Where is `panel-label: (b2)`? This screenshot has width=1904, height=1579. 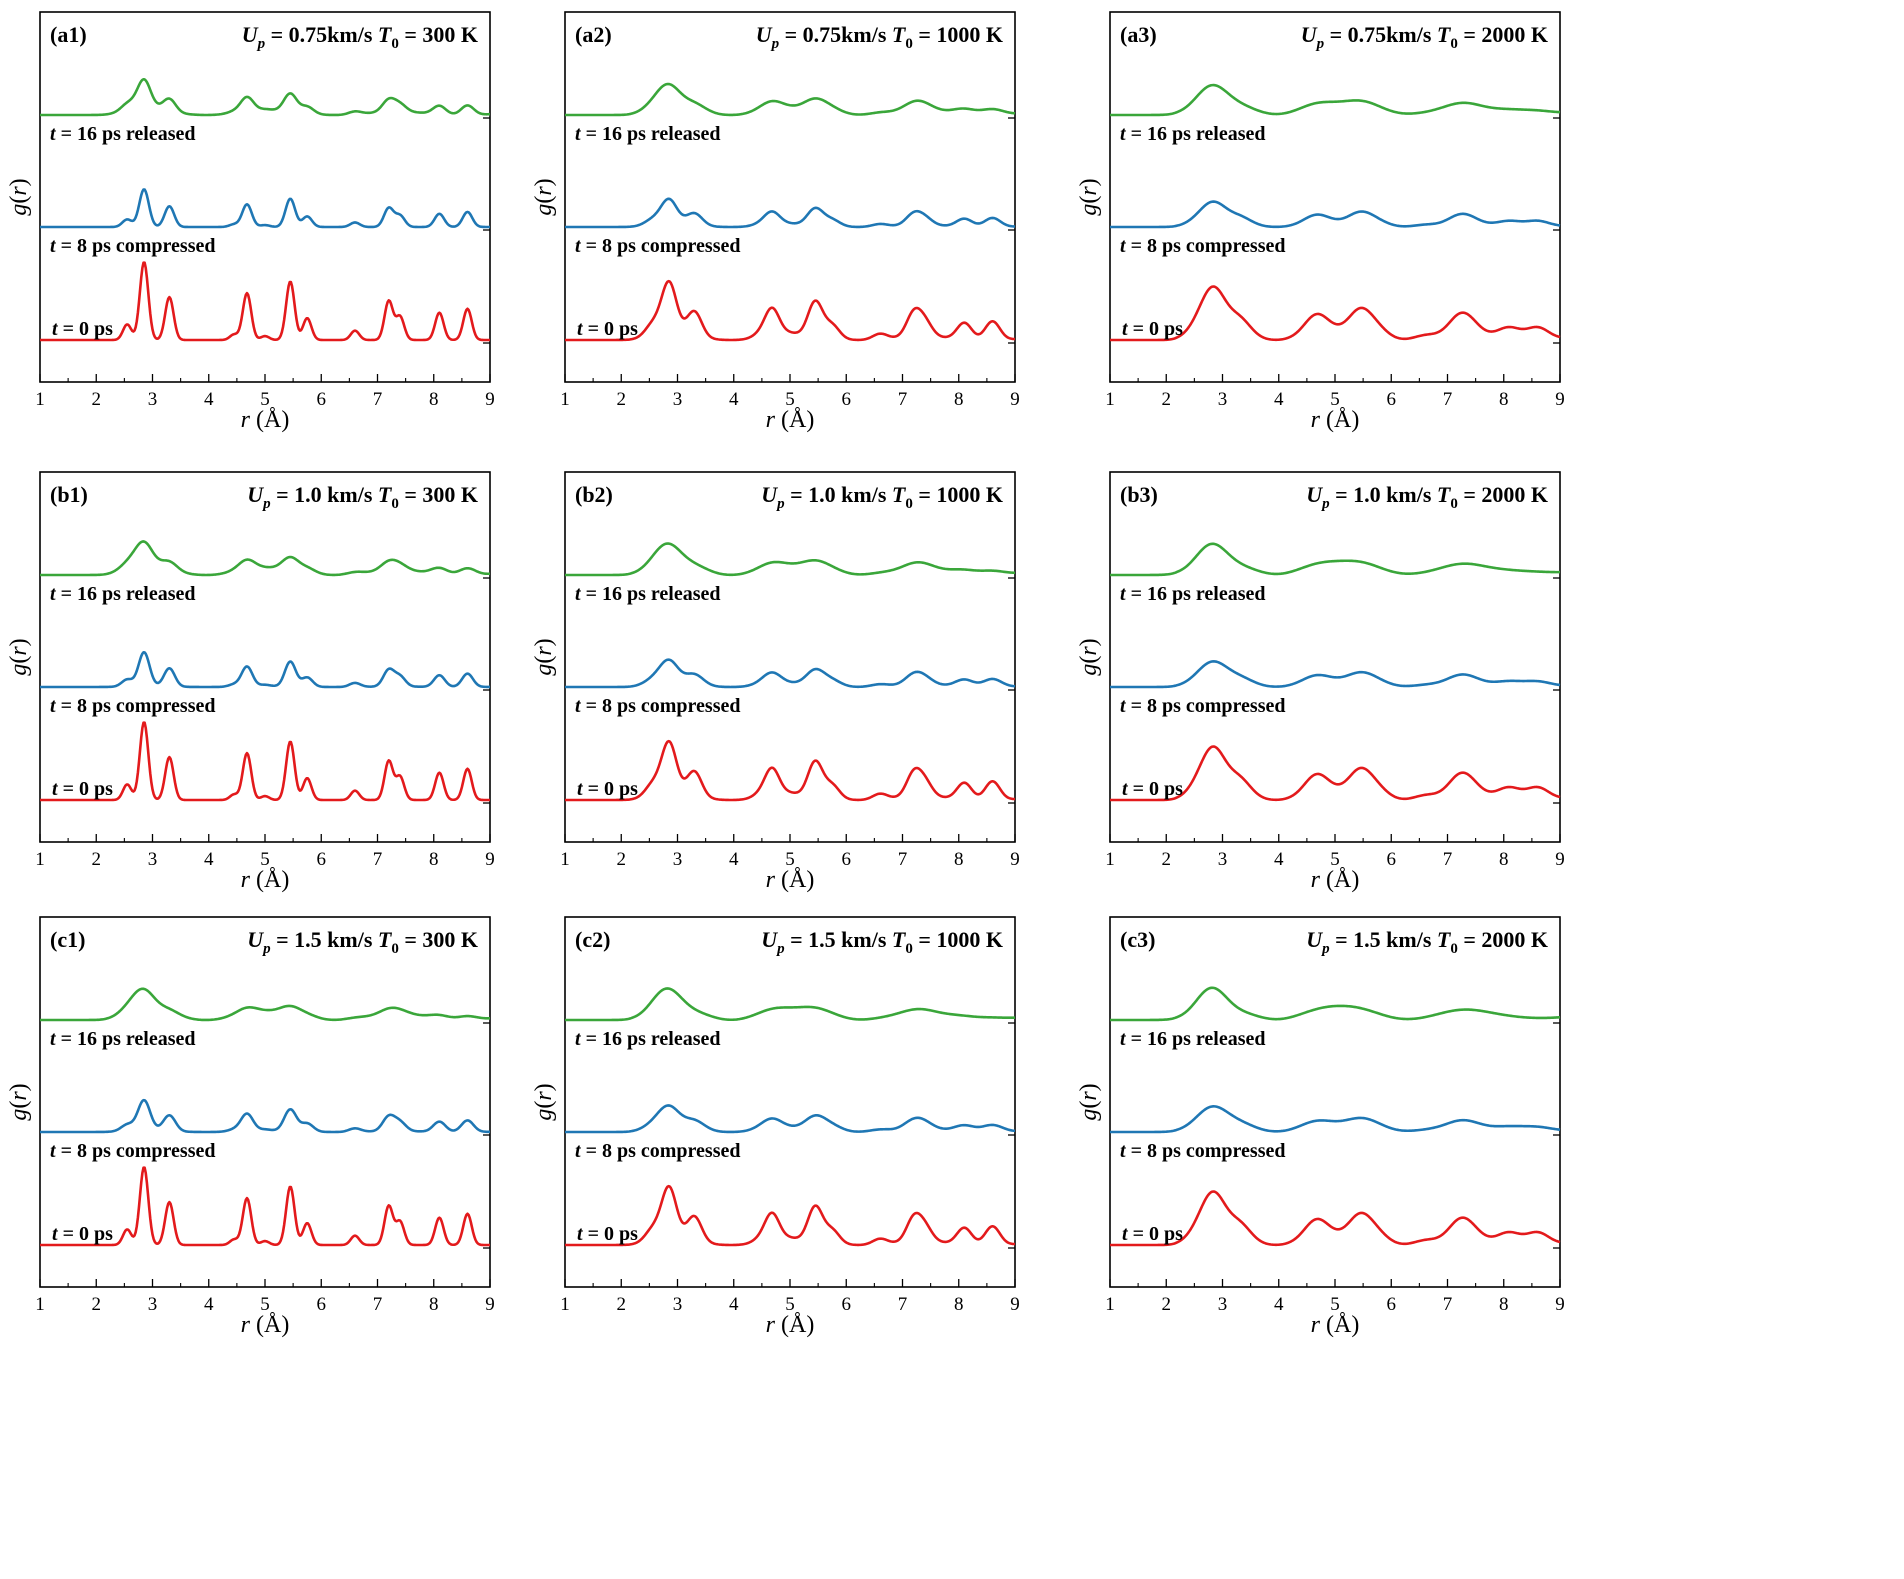 panel-label: (b2) is located at coordinates (594, 494).